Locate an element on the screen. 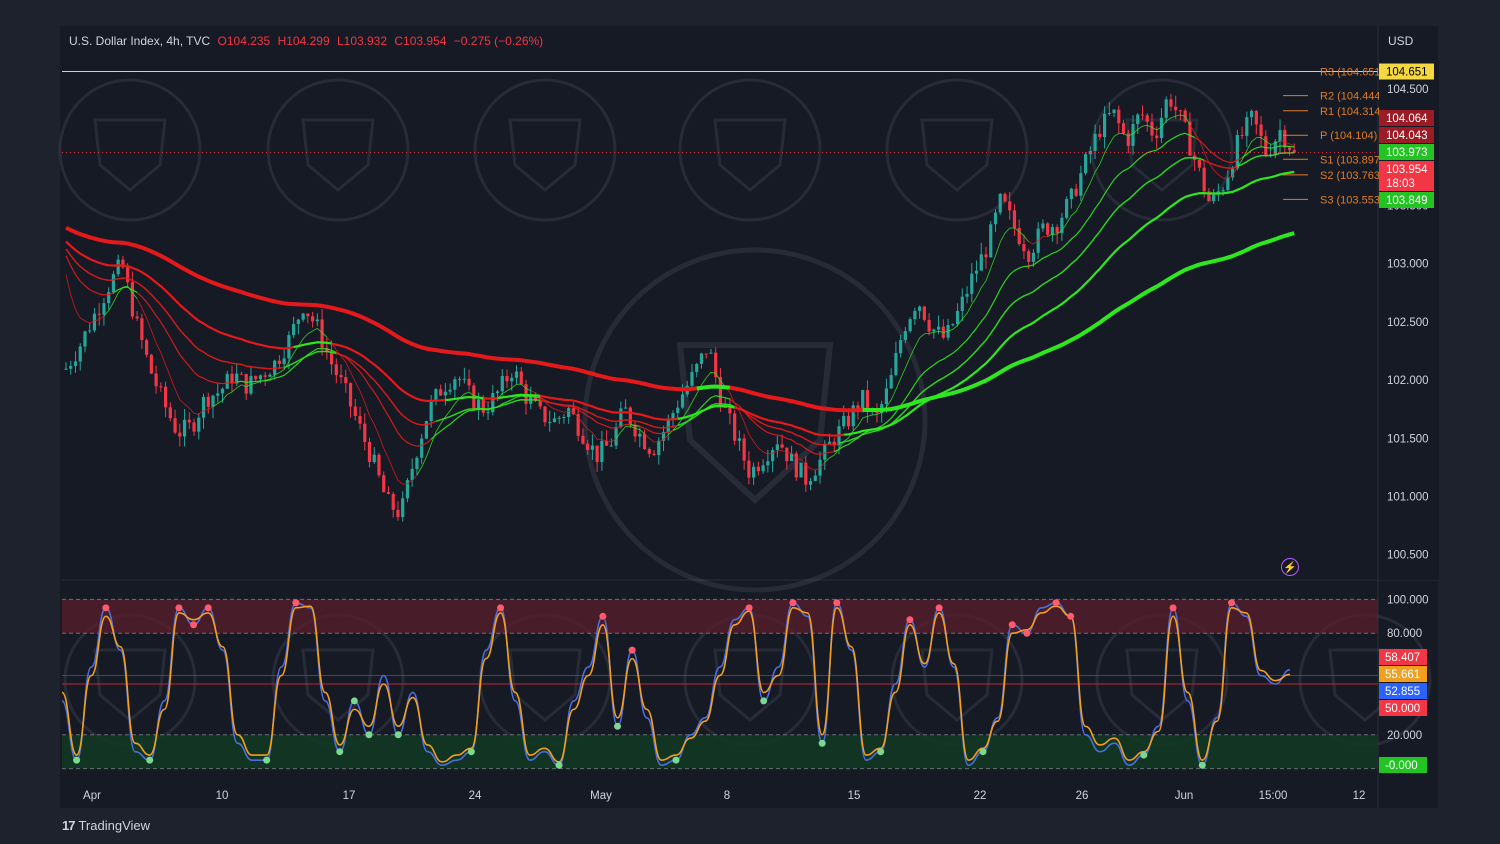  currency-label: USD is located at coordinates (1401, 41).